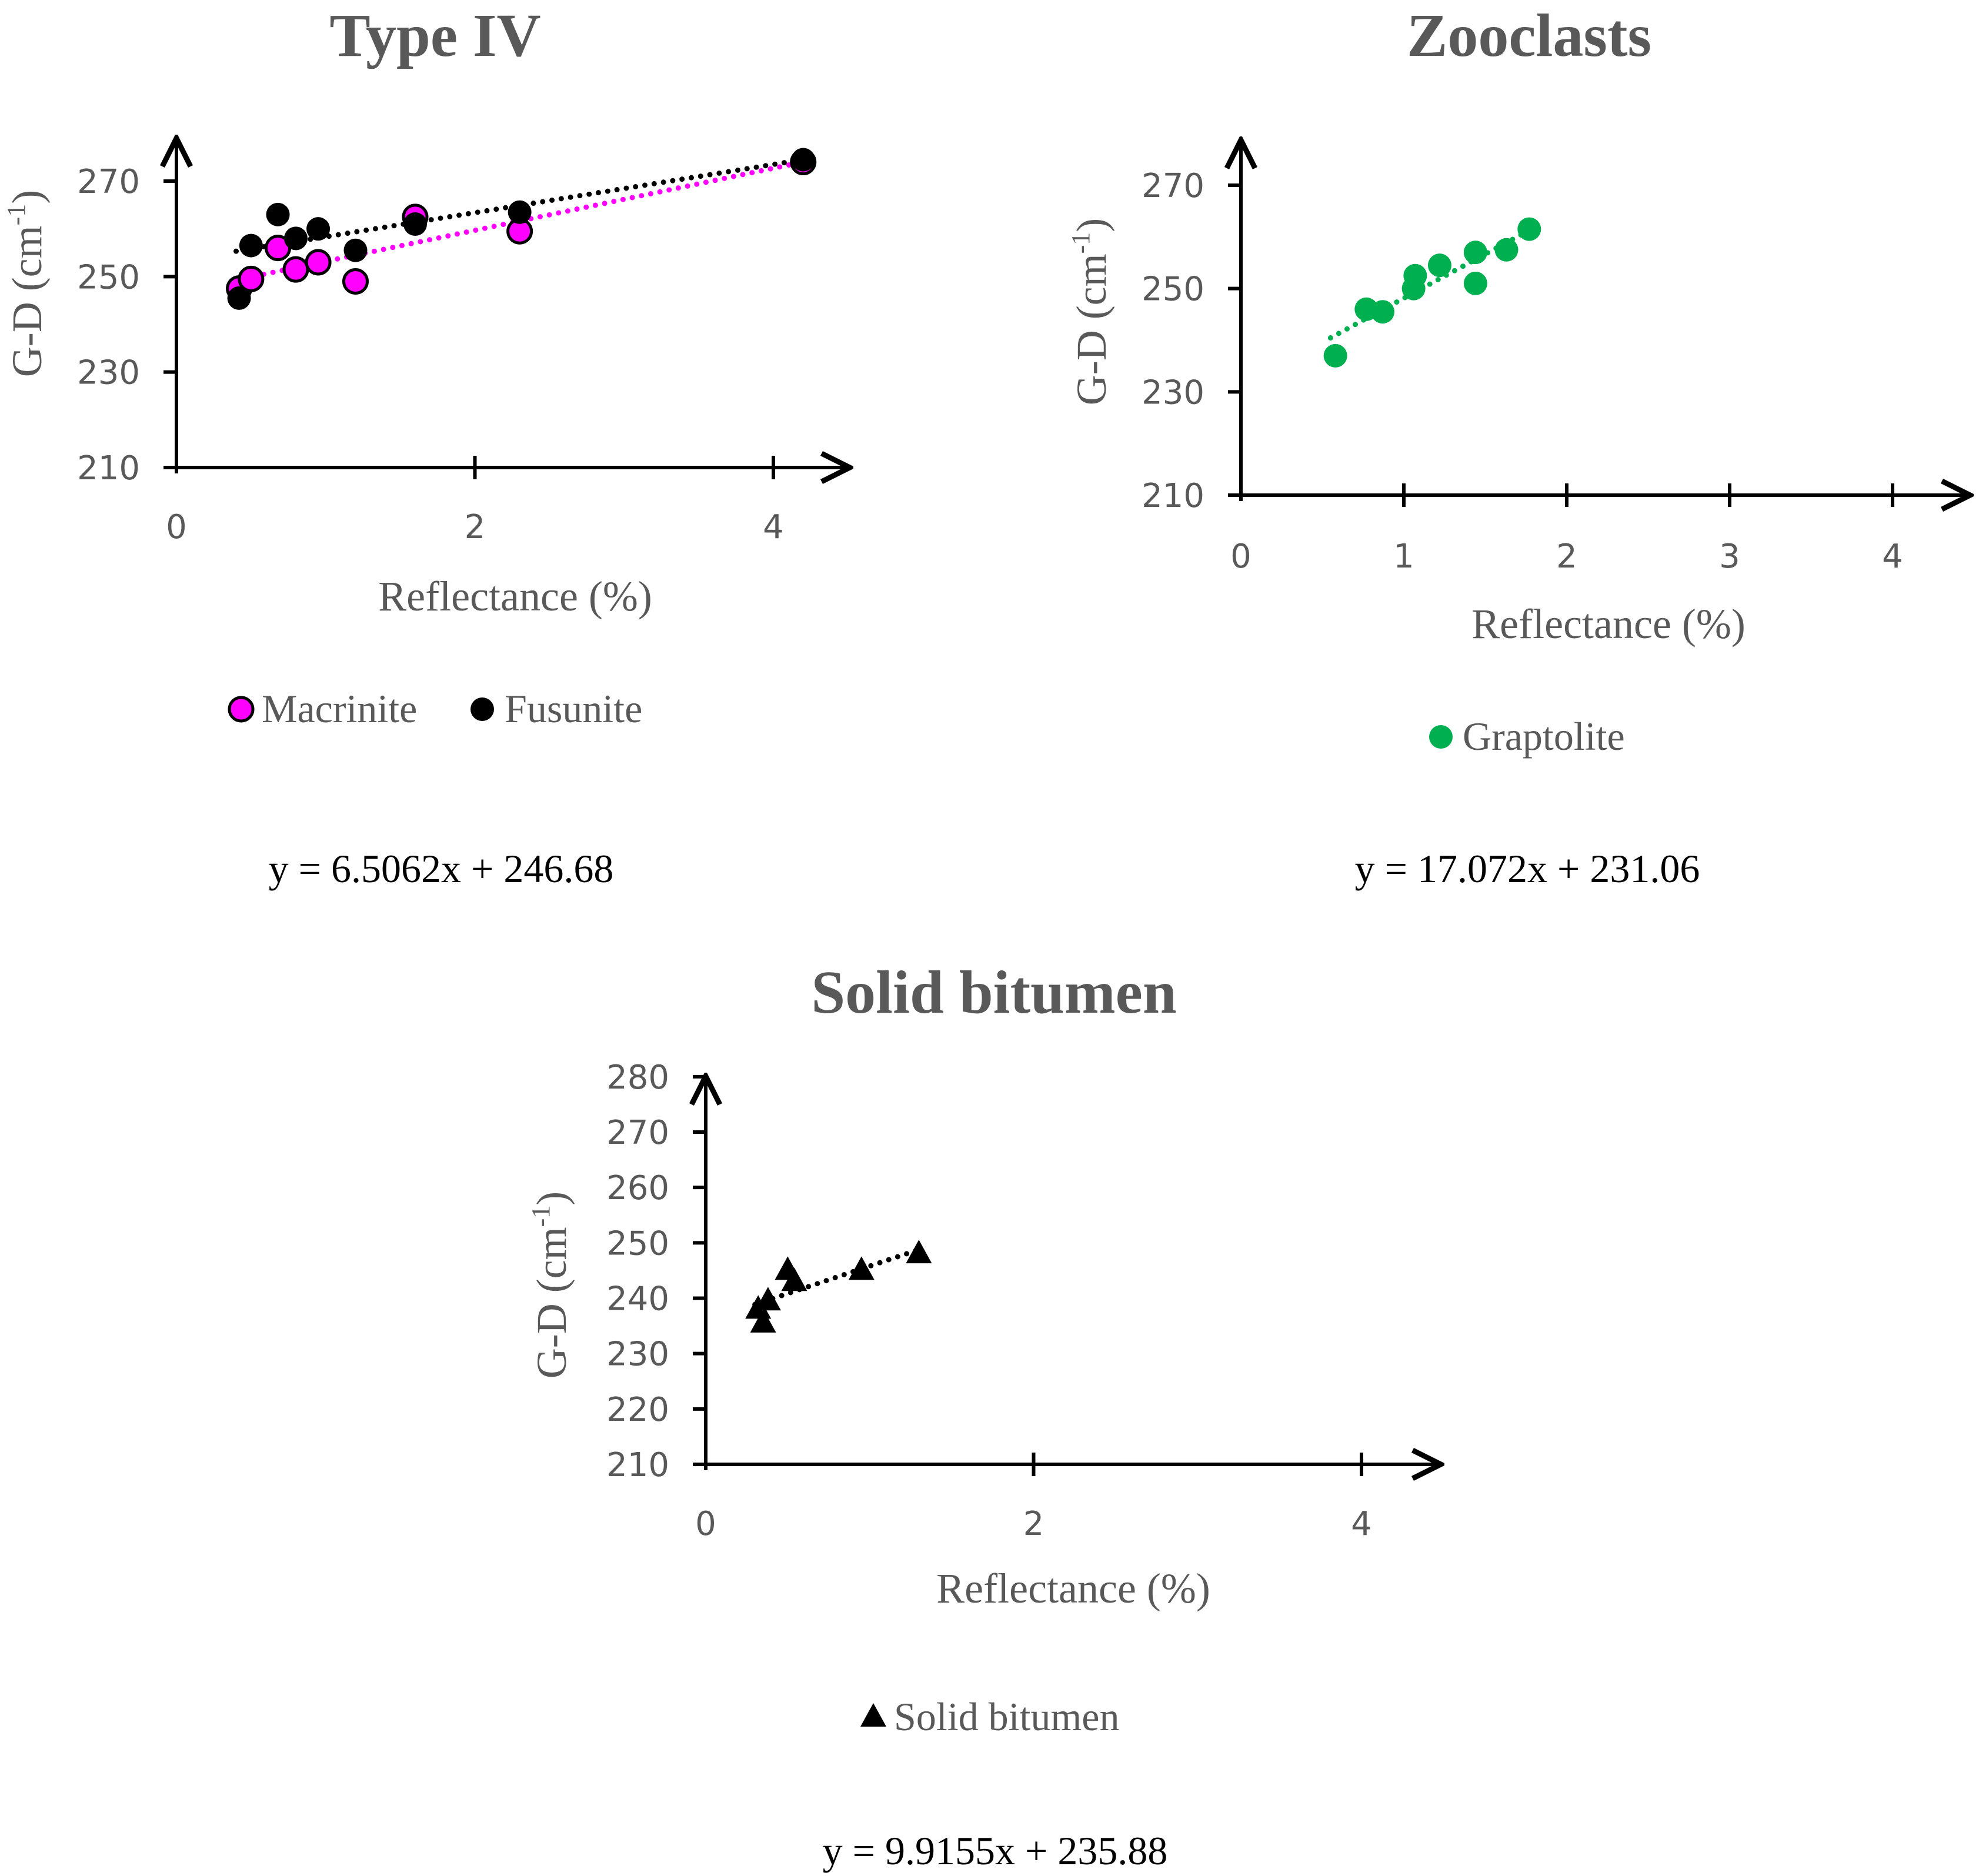 This screenshot has width=1979, height=1876. I want to click on chart-title: Solid bitumen, so click(994, 992).